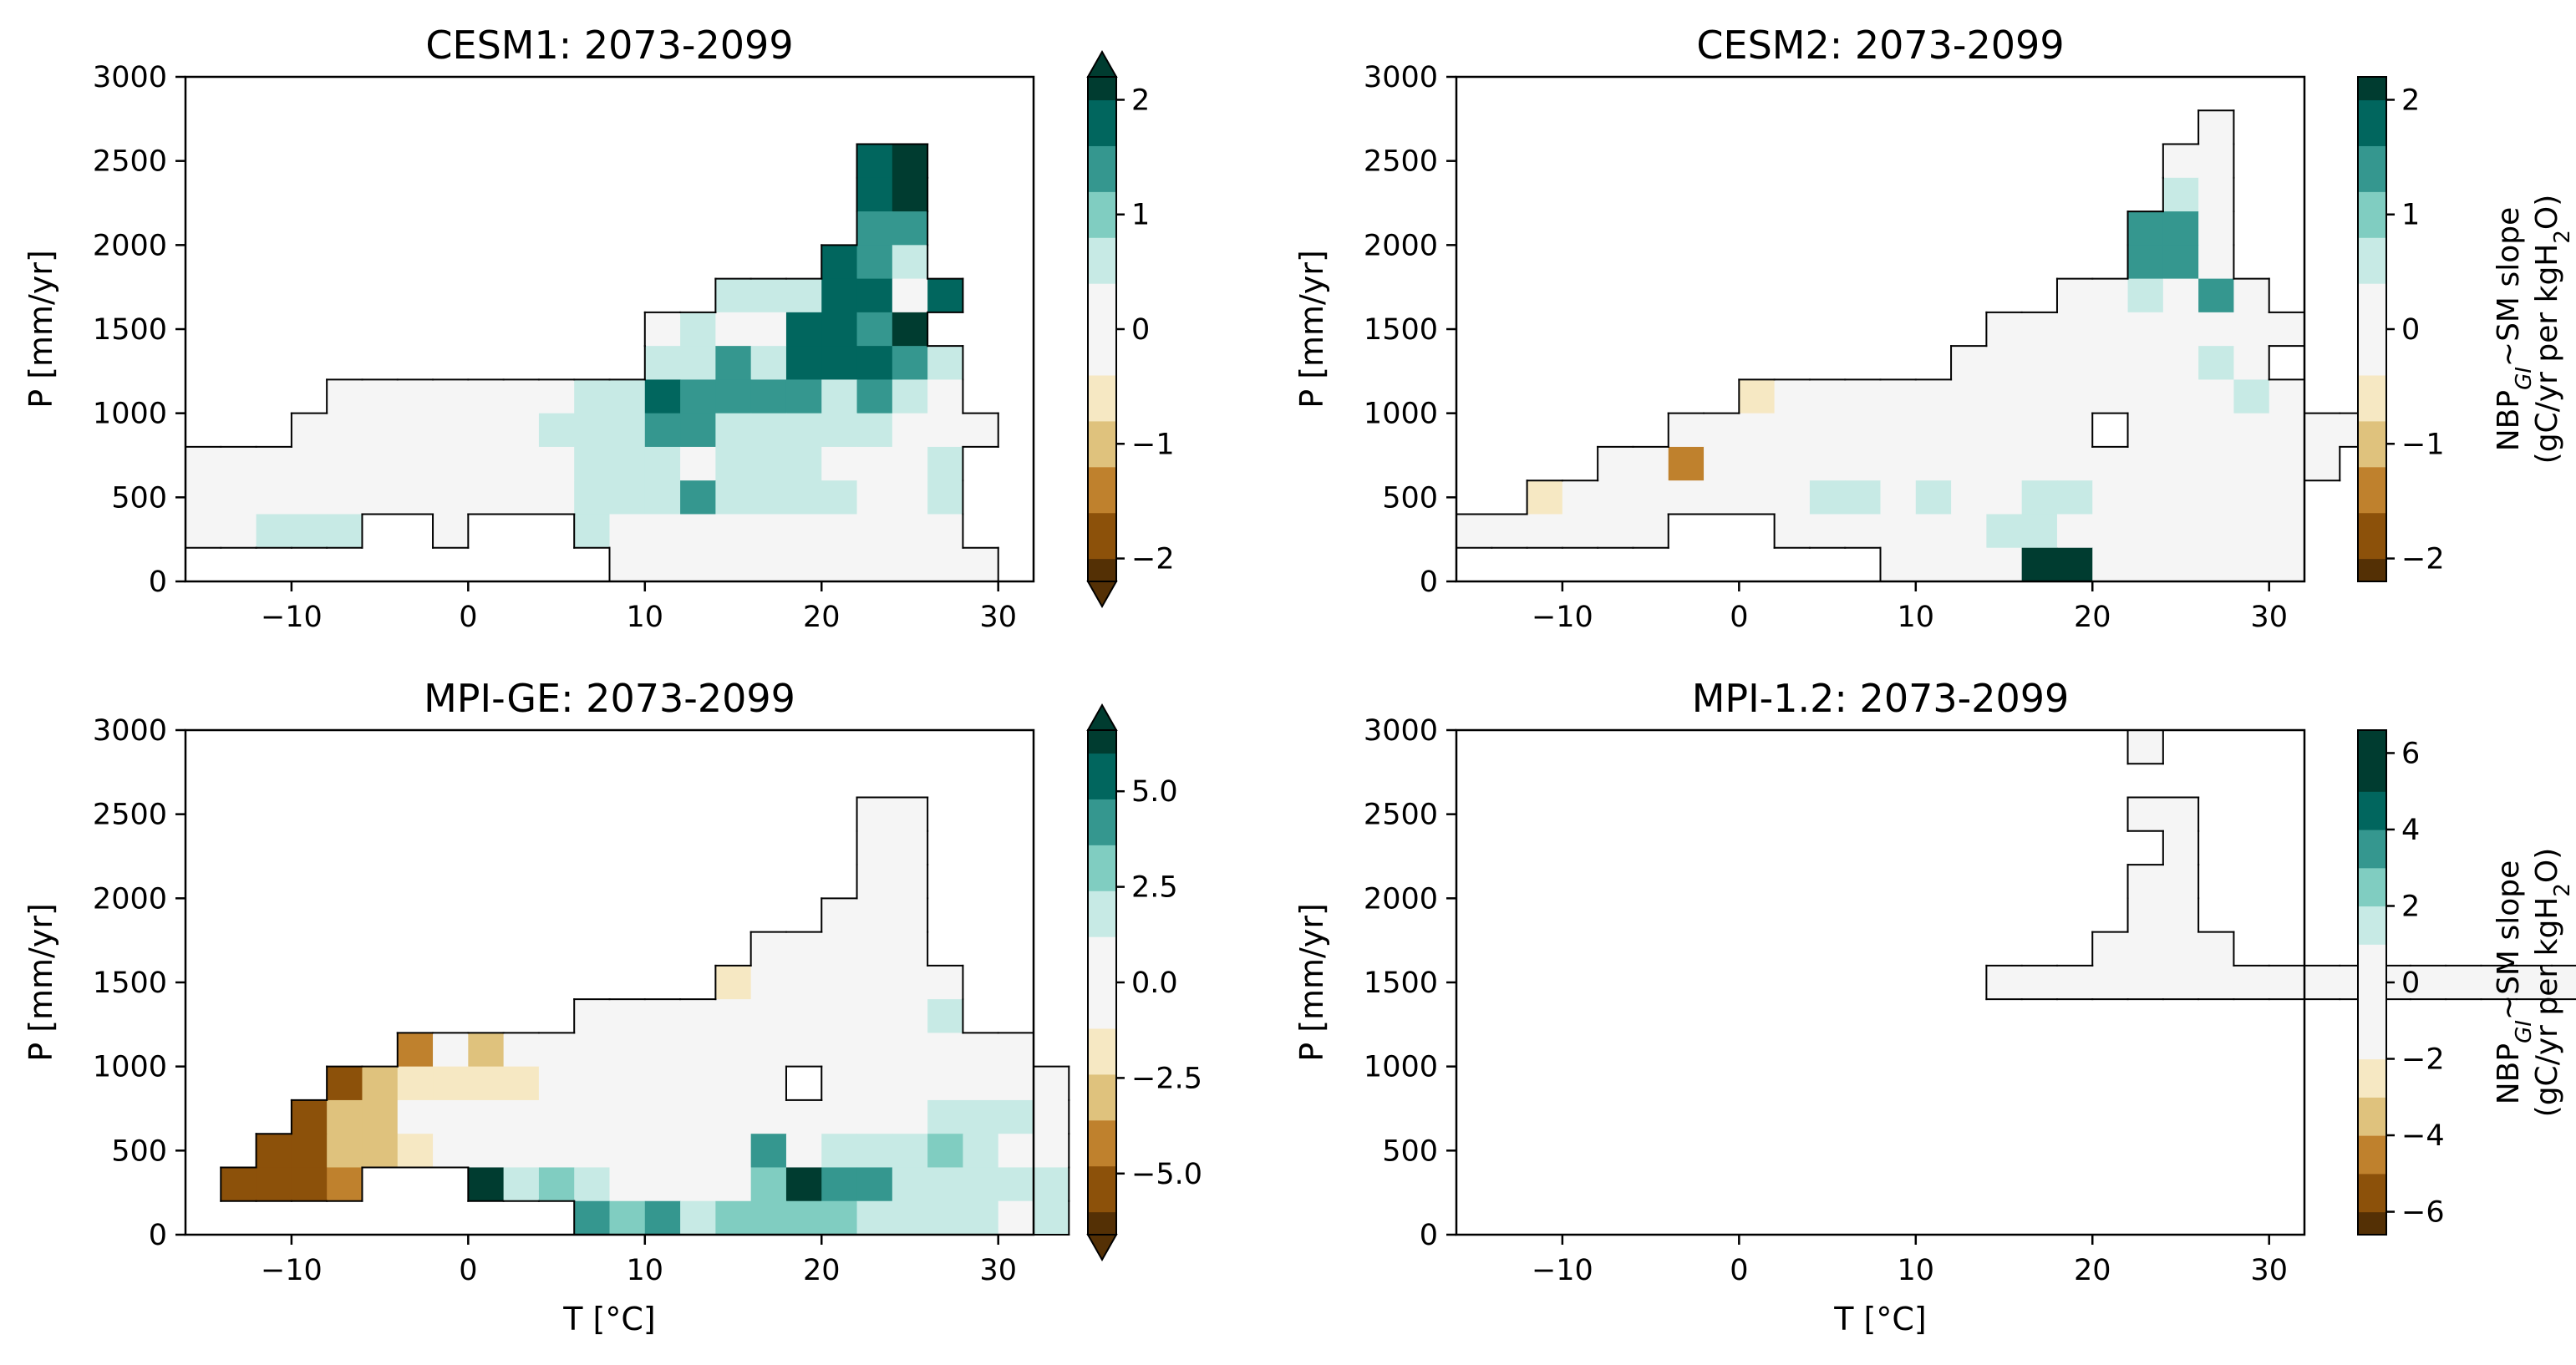 The height and width of the screenshot is (1365, 2576). What do you see at coordinates (1739, 617) in the screenshot?
I see `x-tick-label: 0` at bounding box center [1739, 617].